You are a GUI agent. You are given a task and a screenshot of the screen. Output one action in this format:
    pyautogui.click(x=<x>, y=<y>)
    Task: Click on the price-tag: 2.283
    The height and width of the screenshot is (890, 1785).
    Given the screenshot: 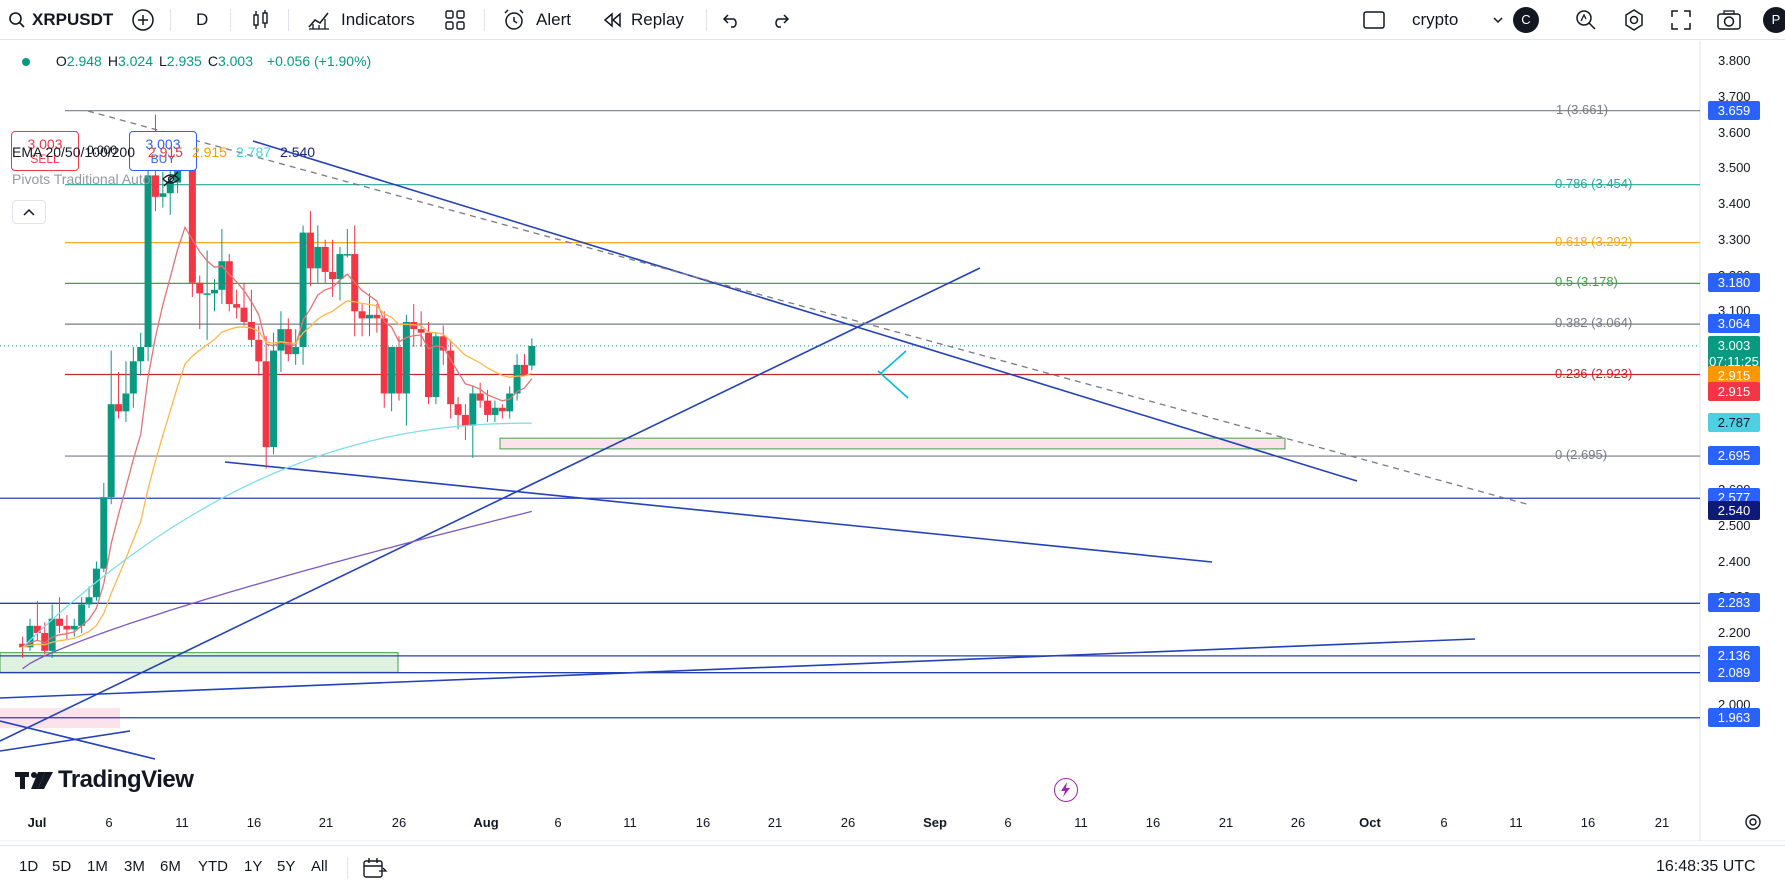 What is the action you would take?
    pyautogui.click(x=1734, y=603)
    